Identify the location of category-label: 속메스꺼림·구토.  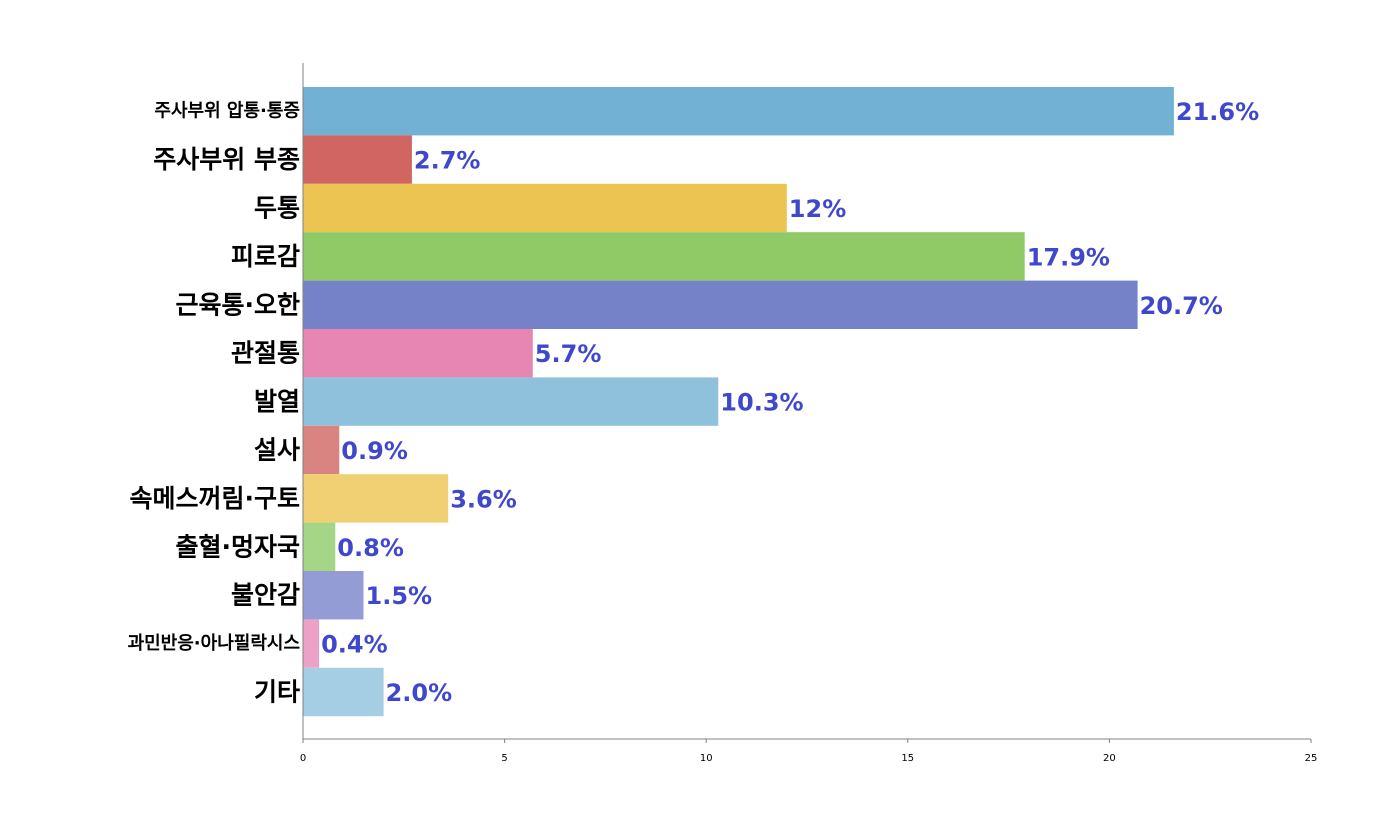
(215, 498).